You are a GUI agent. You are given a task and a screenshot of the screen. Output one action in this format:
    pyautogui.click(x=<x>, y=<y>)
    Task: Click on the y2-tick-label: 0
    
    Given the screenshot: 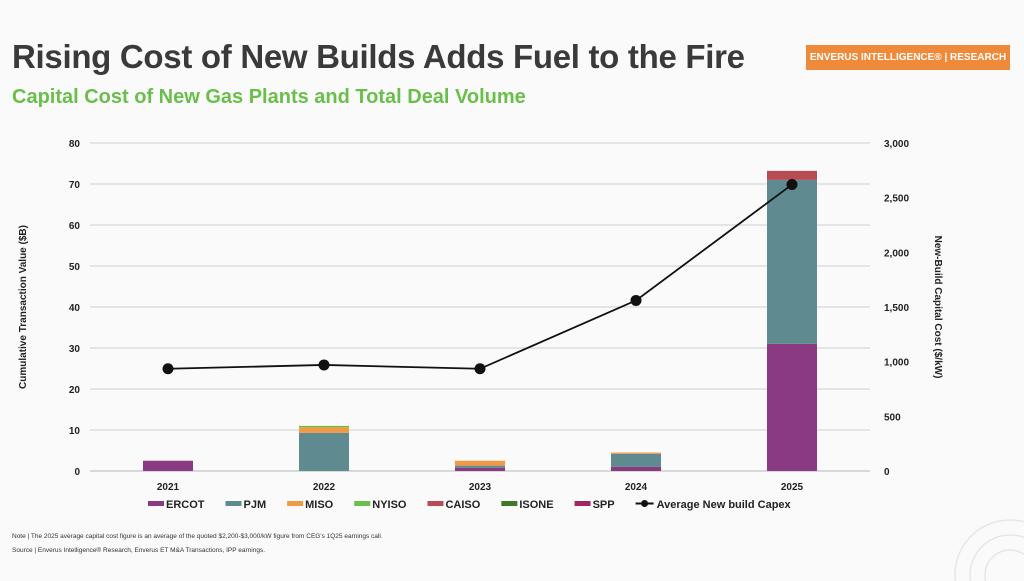 What is the action you would take?
    pyautogui.click(x=887, y=472)
    